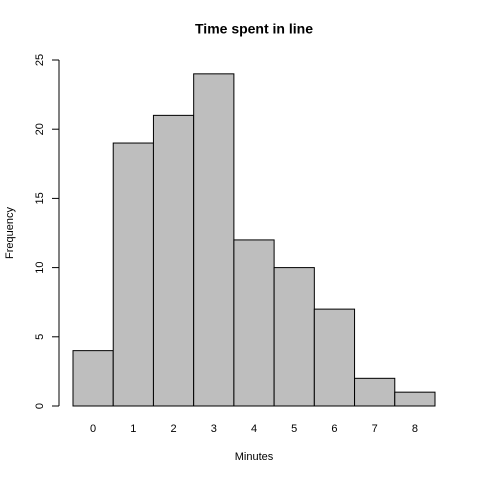  Describe the element at coordinates (375, 429) in the screenshot. I see `x-tick-label: 7` at that location.